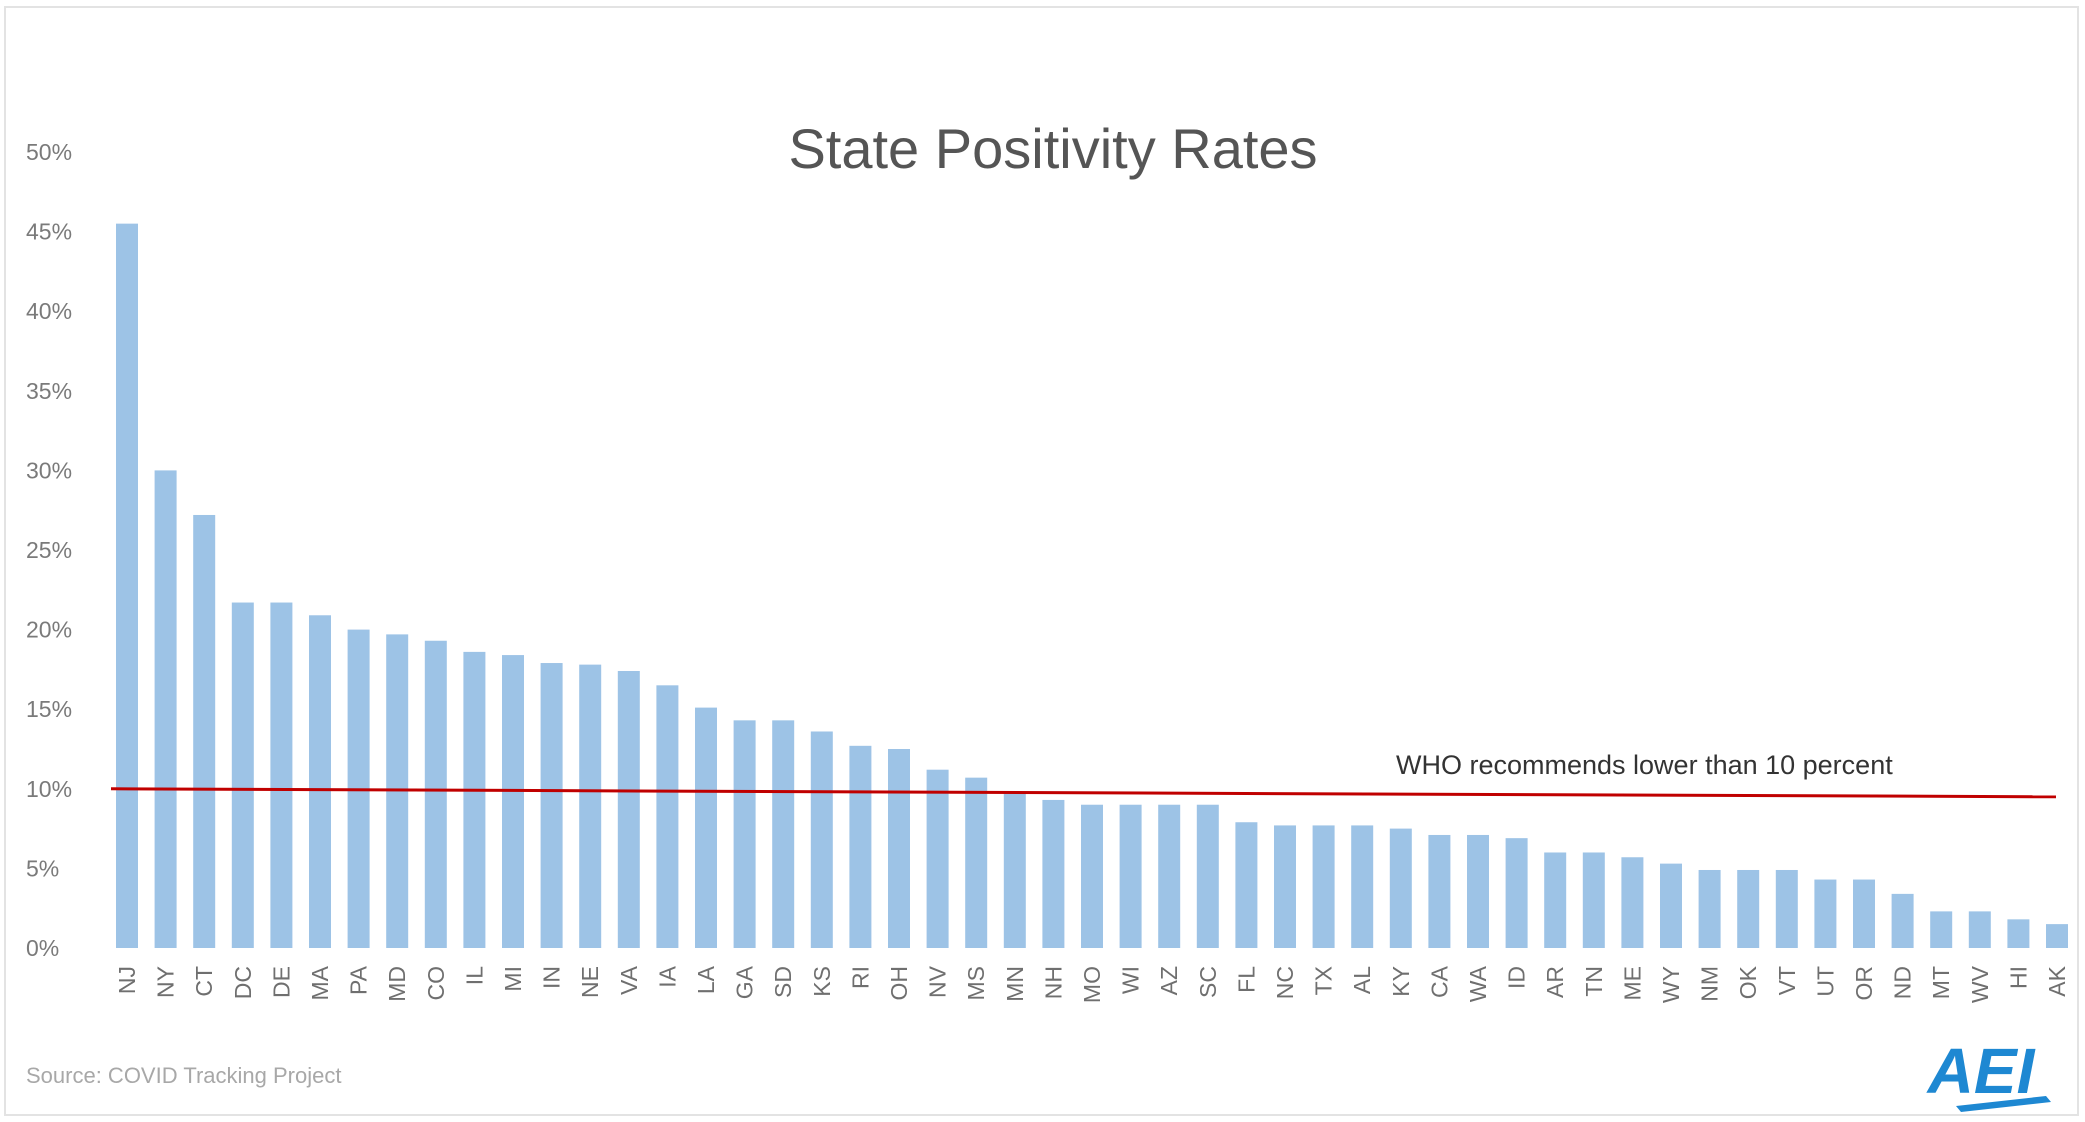 The width and height of the screenshot is (2085, 1122). Describe the element at coordinates (1555, 982) in the screenshot. I see `x-tick-label-ar: AR` at that location.